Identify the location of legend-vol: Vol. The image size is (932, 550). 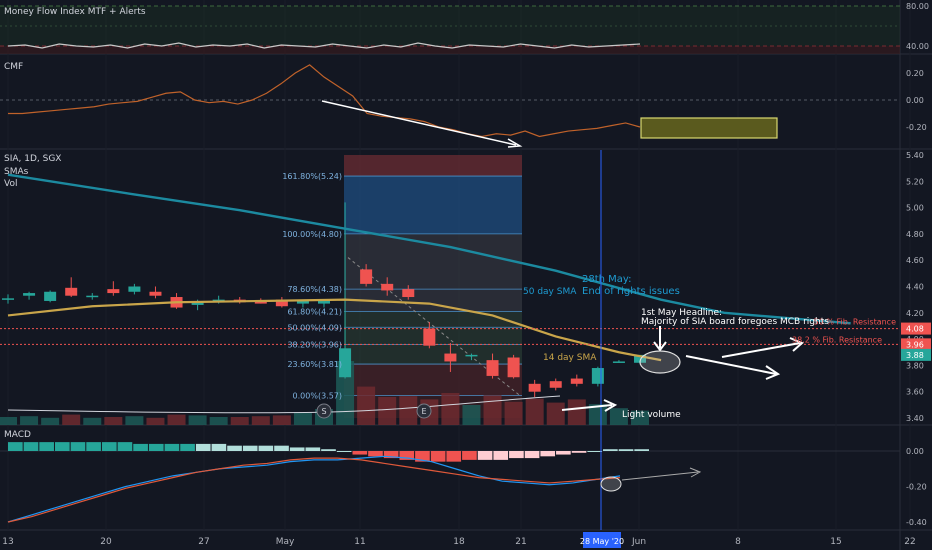
(10, 184).